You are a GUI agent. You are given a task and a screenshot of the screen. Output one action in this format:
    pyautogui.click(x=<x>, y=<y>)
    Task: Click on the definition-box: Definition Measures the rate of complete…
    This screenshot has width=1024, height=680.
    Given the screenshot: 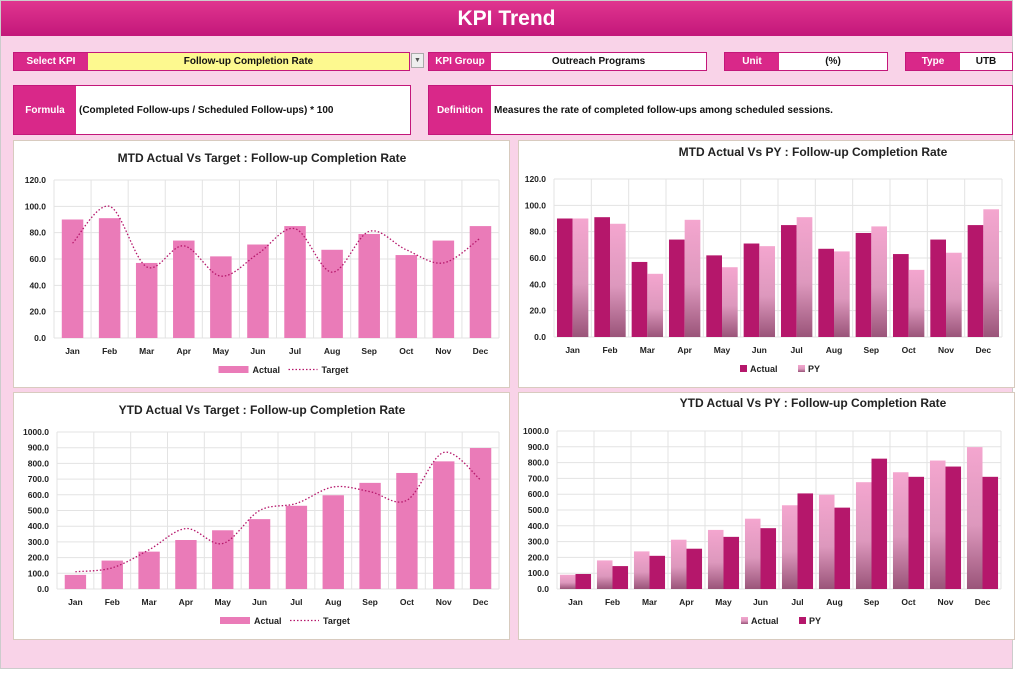 What is the action you would take?
    pyautogui.click(x=720, y=110)
    